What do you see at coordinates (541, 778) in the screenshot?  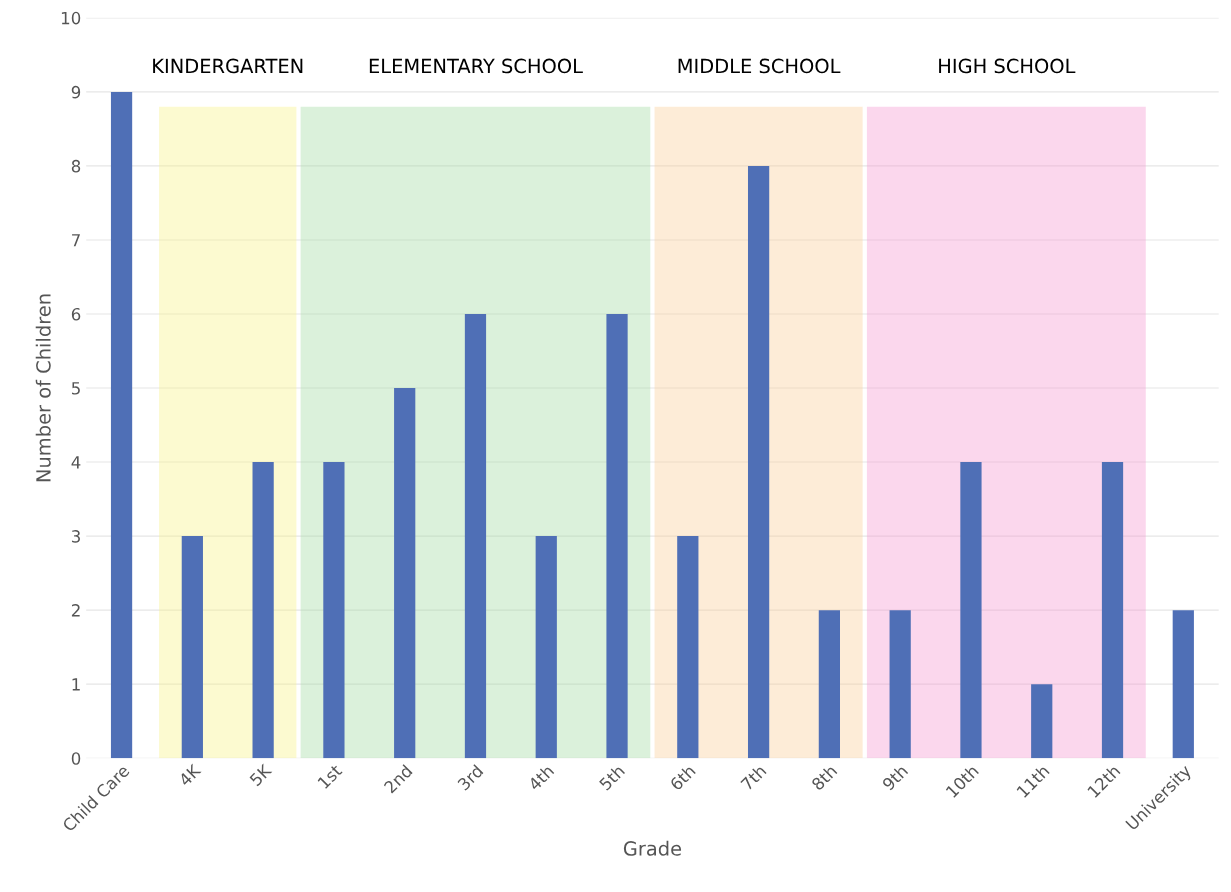 I see `x-tick-label: 4th` at bounding box center [541, 778].